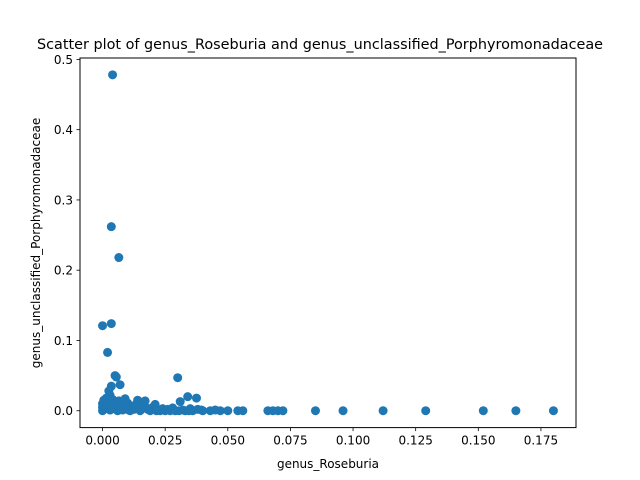 The image size is (640, 480). What do you see at coordinates (478, 441) in the screenshot?
I see `x-tick-label: 0.150` at bounding box center [478, 441].